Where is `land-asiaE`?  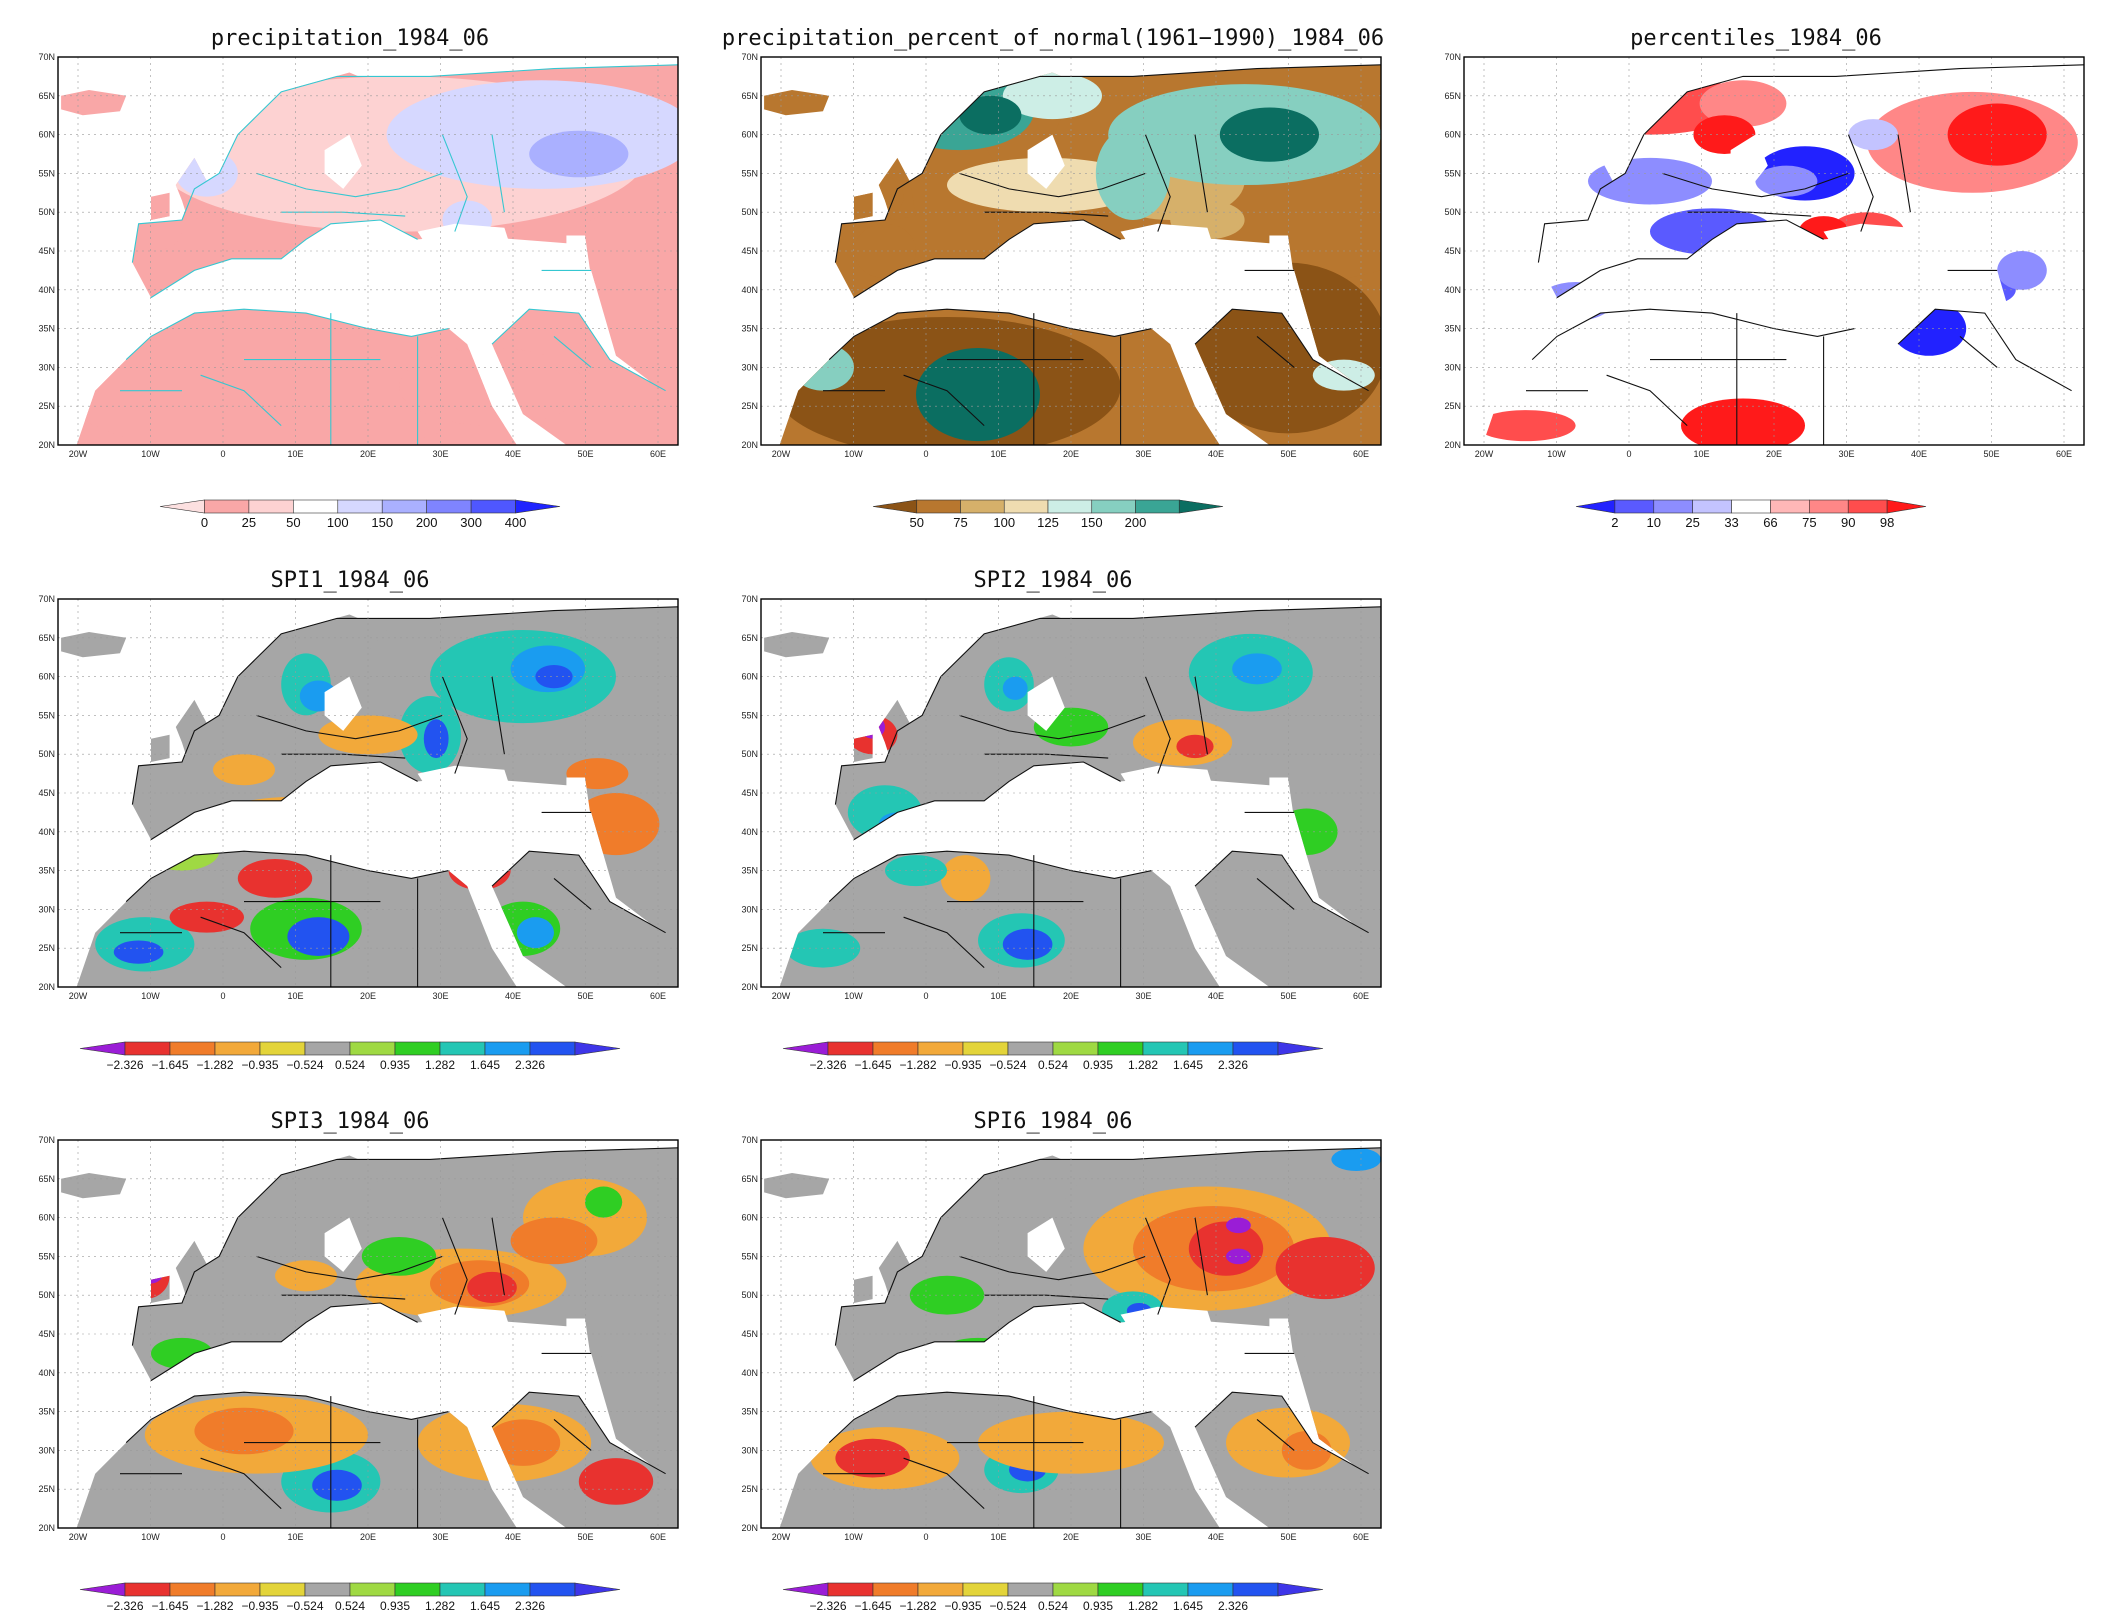
land-asiaE is located at coordinates (1337, 1421).